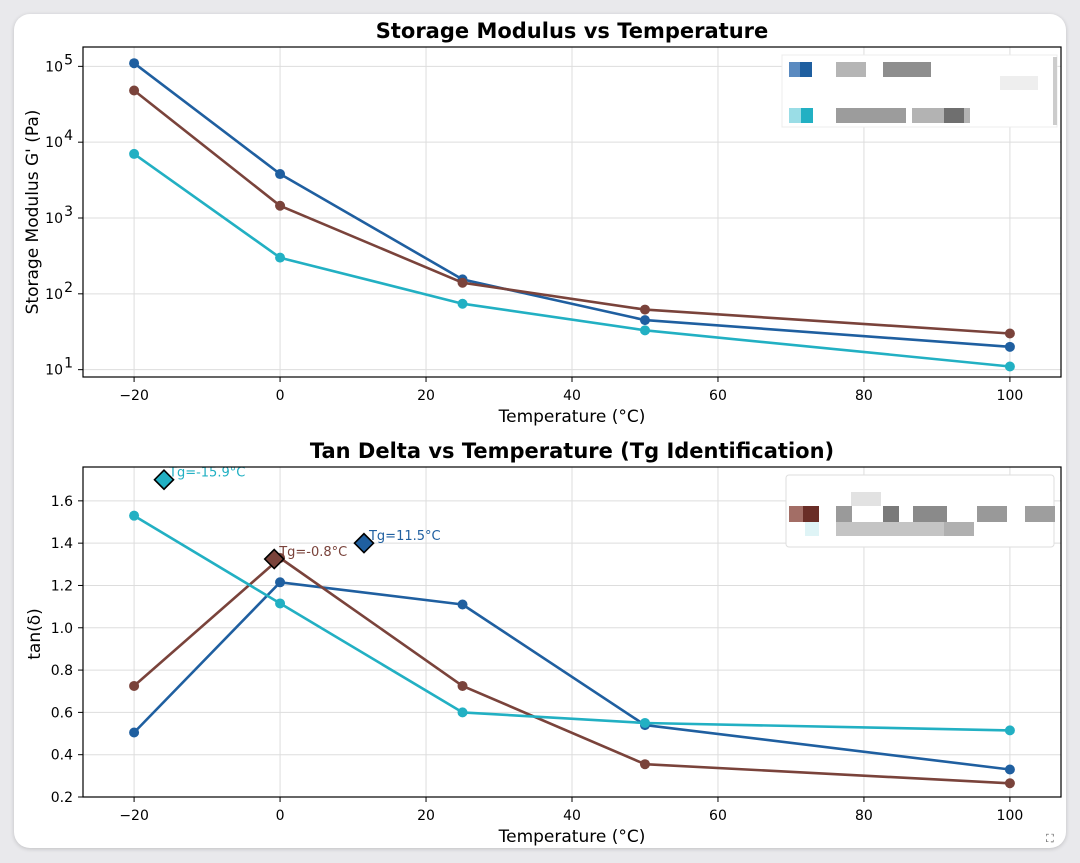 This screenshot has width=1080, height=863. What do you see at coordinates (68, 136) in the screenshot?
I see `y-tick-exponent: 4` at bounding box center [68, 136].